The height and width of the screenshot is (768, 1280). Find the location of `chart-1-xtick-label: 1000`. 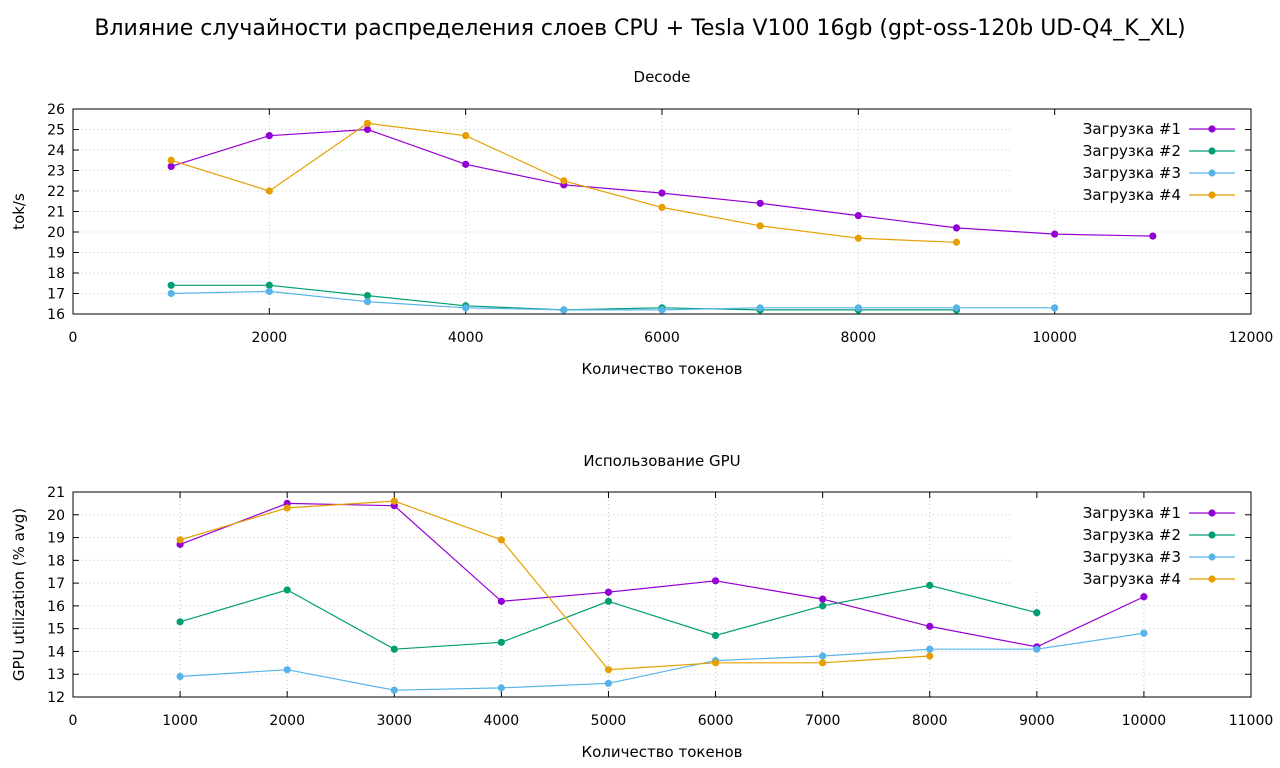

chart-1-xtick-label: 1000 is located at coordinates (180, 721).